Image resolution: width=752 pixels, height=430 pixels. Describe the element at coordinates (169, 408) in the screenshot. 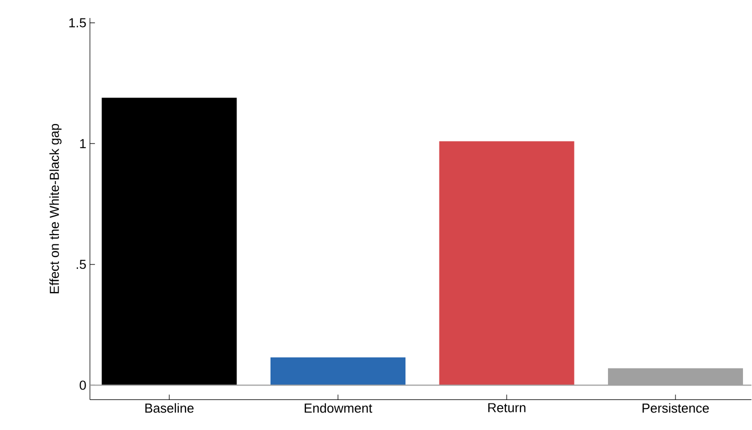

I see `x-tick-label: Baseline` at that location.